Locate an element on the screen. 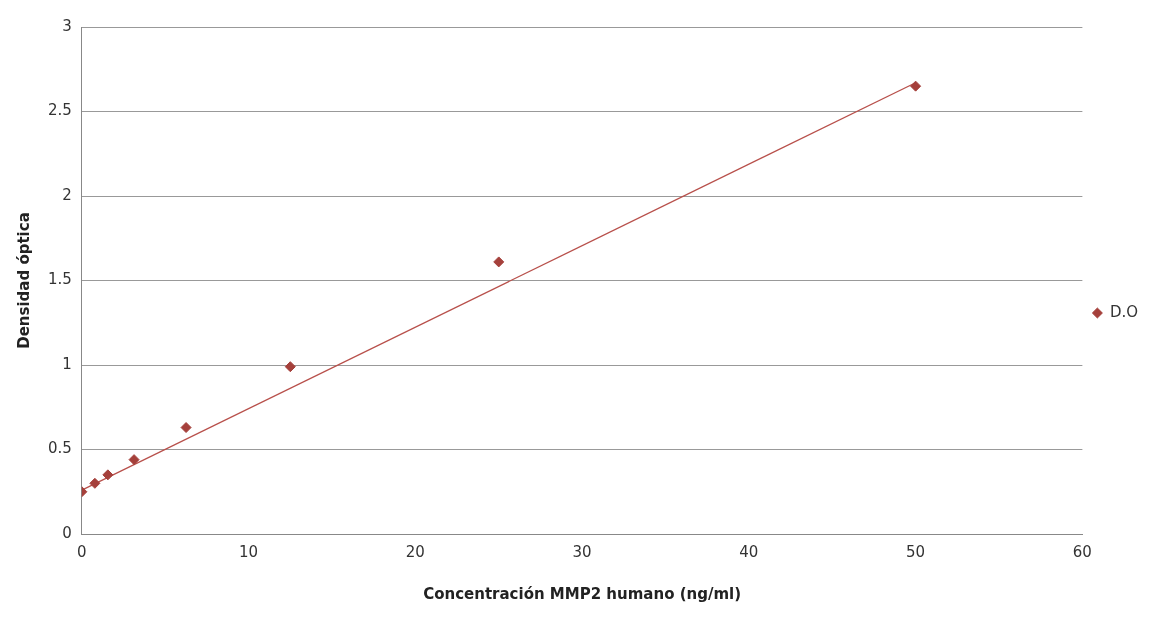 The width and height of the screenshot is (1168, 624). y-tick-label: 2 is located at coordinates (67, 194).